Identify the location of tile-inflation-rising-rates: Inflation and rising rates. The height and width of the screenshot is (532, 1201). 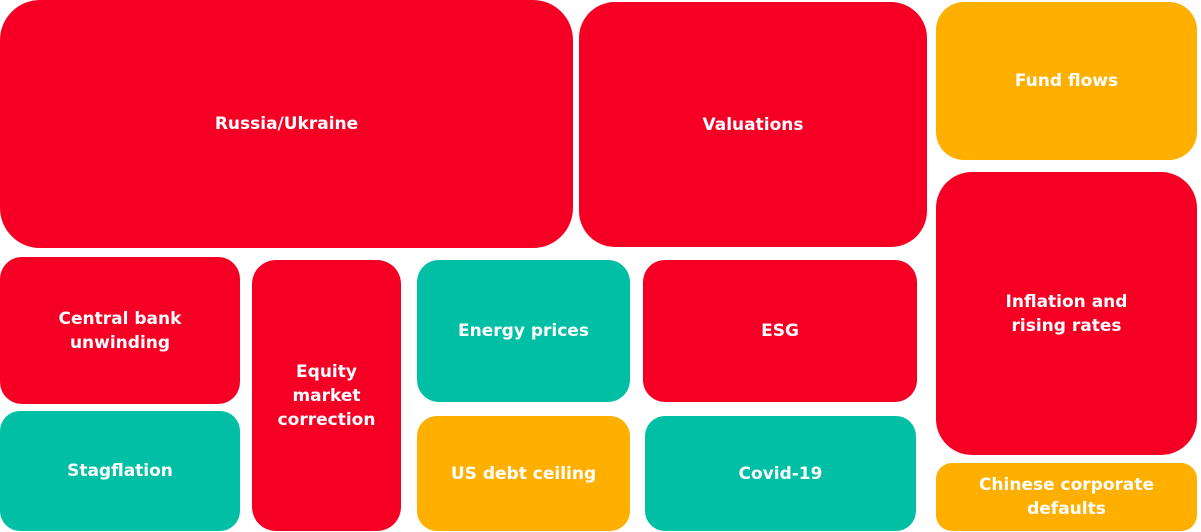
(1066, 313).